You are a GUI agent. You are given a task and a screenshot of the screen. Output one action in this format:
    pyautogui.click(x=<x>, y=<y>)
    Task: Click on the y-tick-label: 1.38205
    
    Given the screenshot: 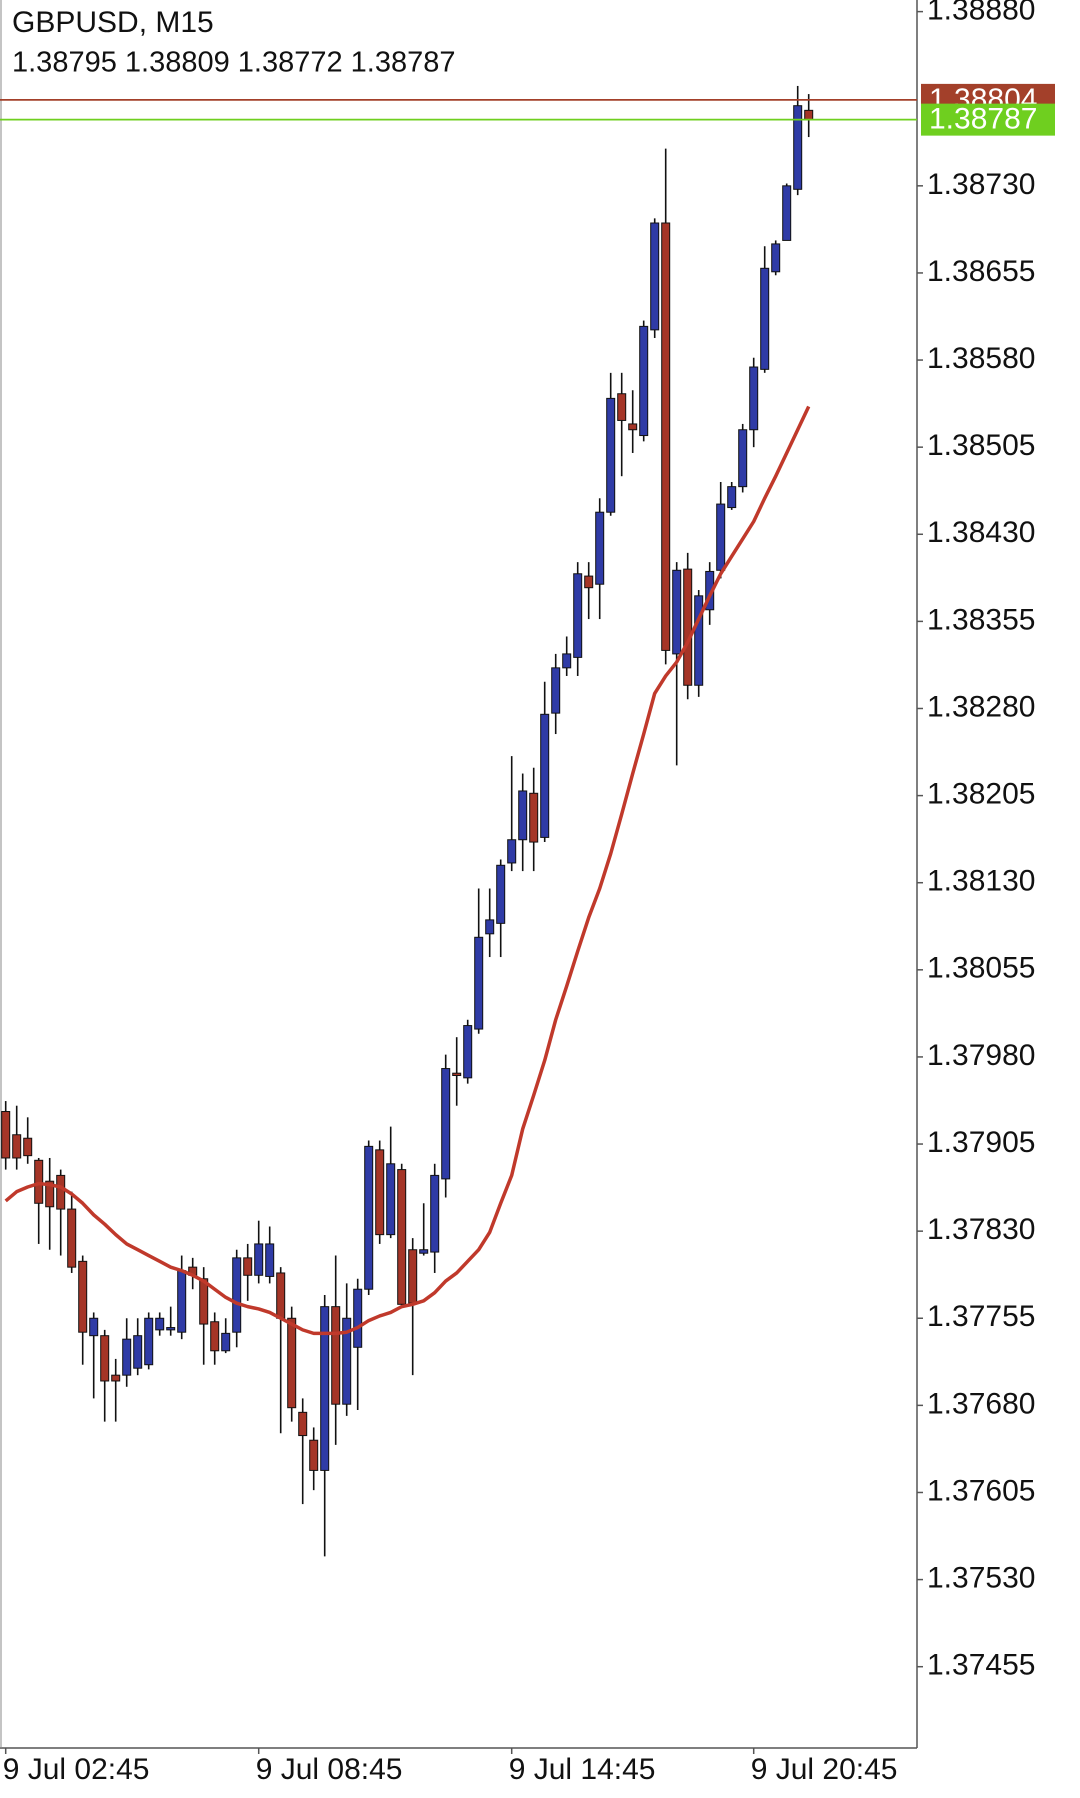 What is the action you would take?
    pyautogui.click(x=981, y=794)
    